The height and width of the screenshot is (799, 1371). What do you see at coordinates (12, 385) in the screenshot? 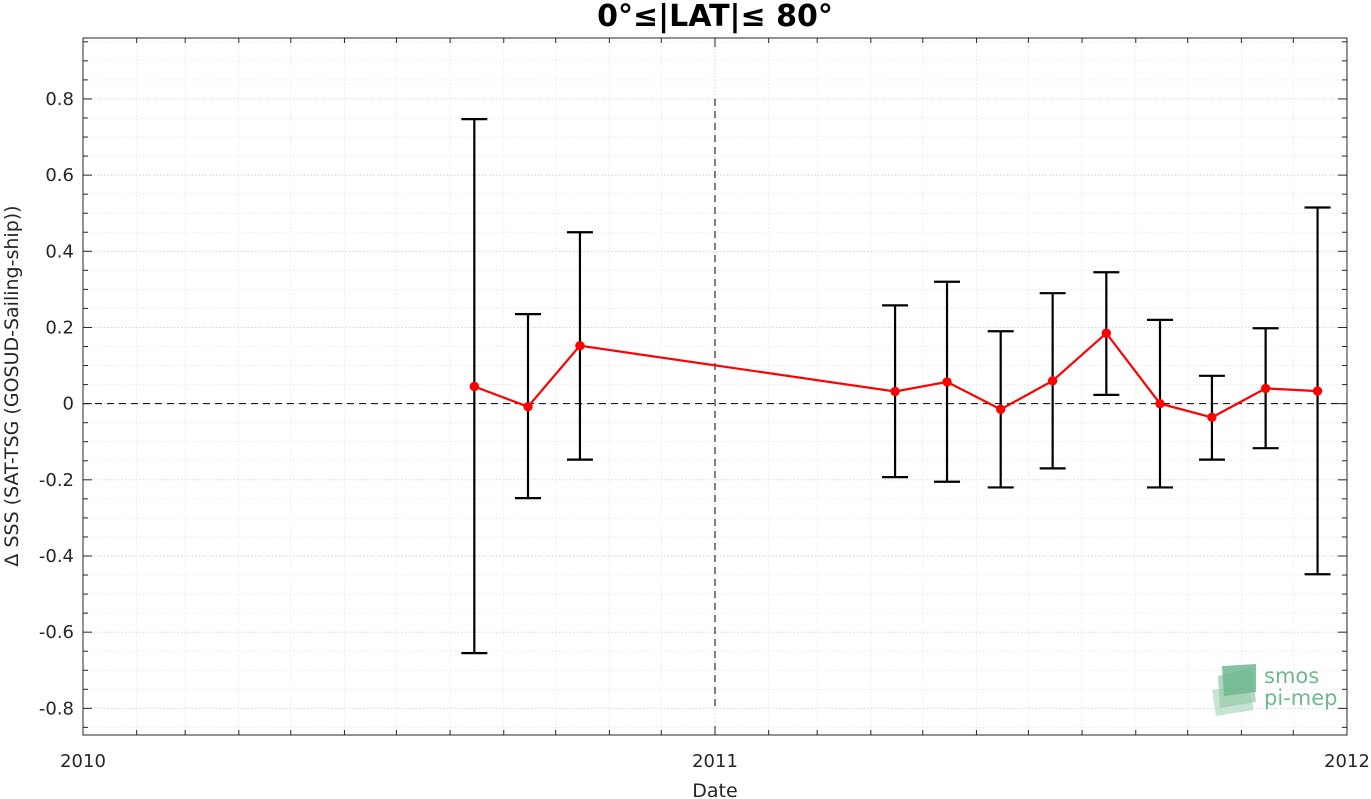
I see `y-axis-label: Δ SSS (SAT-TSG (GOSUD-Sailing-ship))` at bounding box center [12, 385].